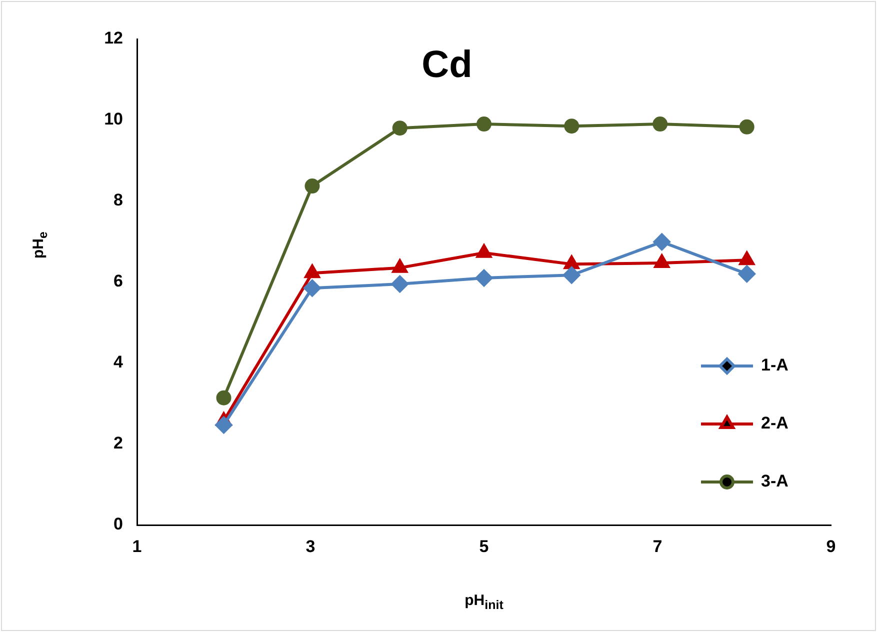 This screenshot has height=632, width=877. I want to click on x-tick-label: 5, so click(484, 546).